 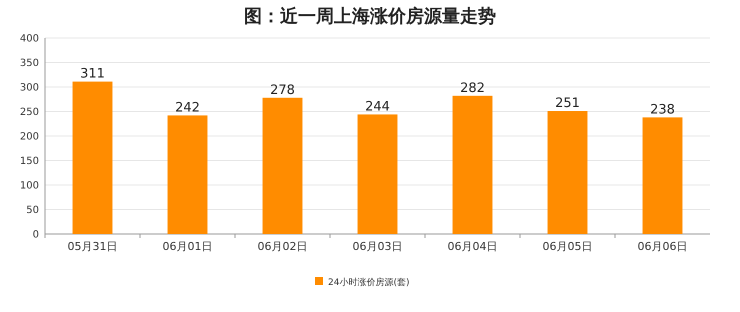 I want to click on chart-title: 图：近一周上海涨价房源量走势, so click(x=370, y=16).